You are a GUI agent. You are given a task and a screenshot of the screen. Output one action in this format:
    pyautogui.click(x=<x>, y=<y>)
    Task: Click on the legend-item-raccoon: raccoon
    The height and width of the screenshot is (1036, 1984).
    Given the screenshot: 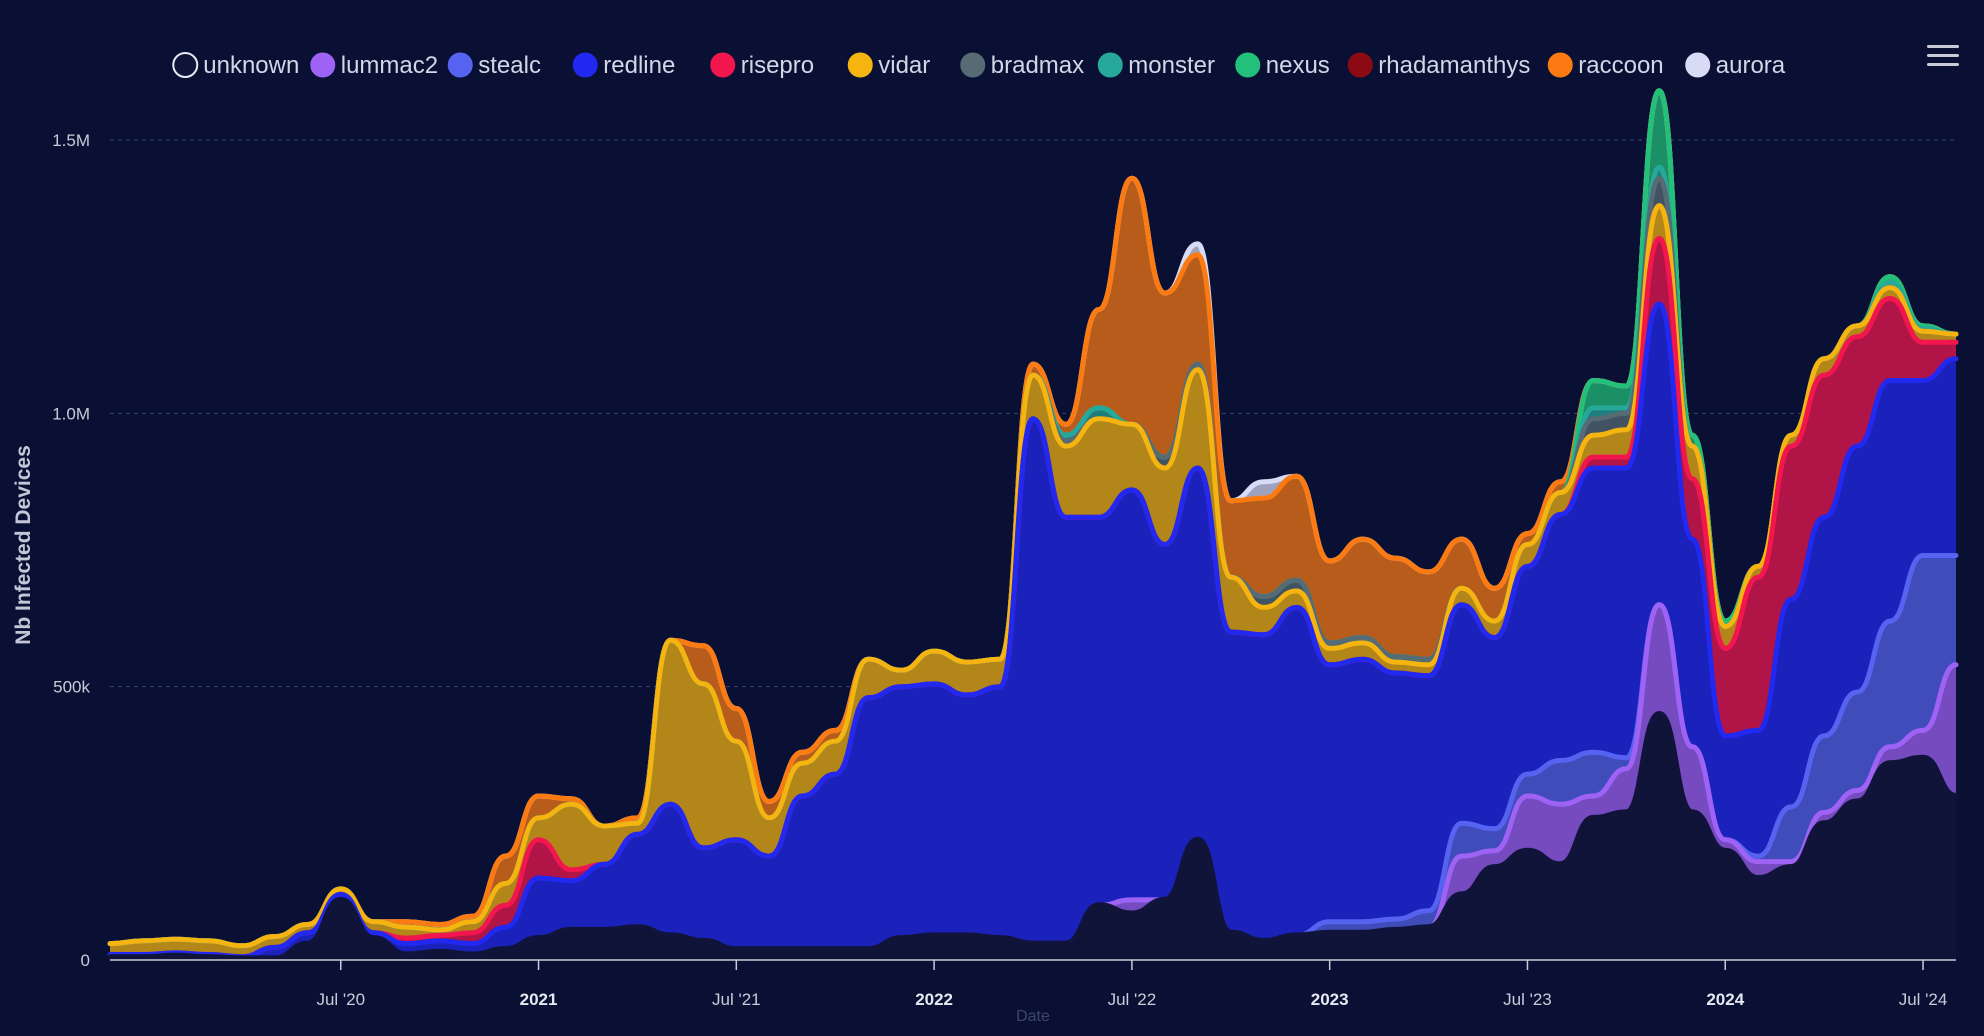 What is the action you would take?
    pyautogui.click(x=1605, y=65)
    